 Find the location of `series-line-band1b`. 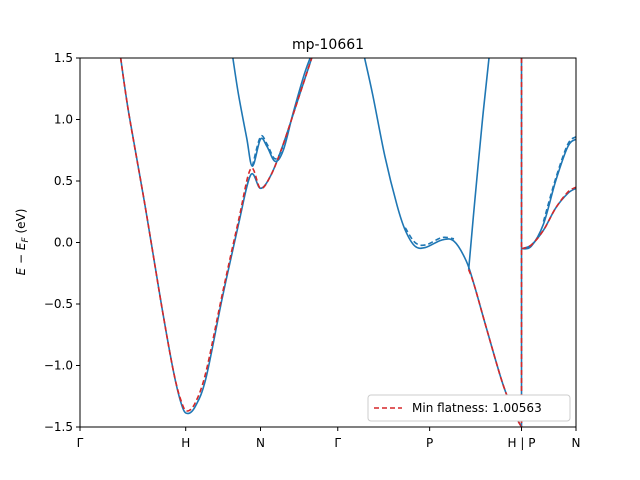

series-line-band1b is located at coordinates (271, 113).